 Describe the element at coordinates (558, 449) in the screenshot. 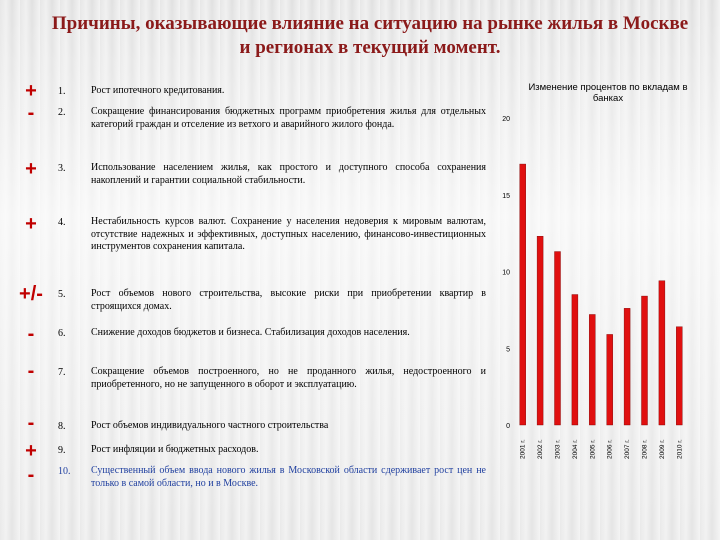

I see `x-tick-label: 2003 г.` at that location.